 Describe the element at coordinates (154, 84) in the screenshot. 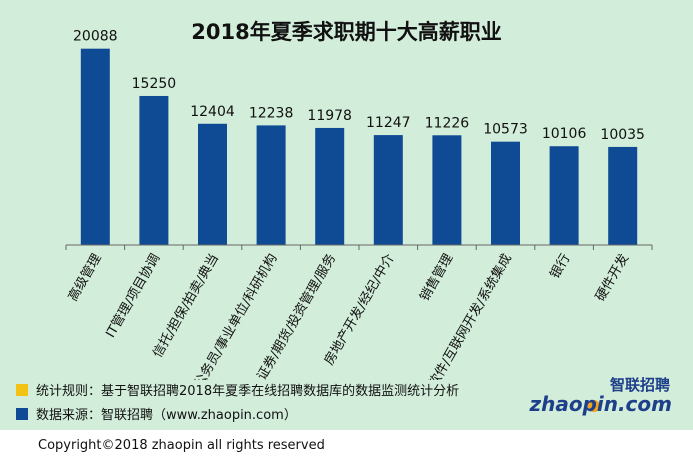

I see `value-label-1: 15250` at that location.